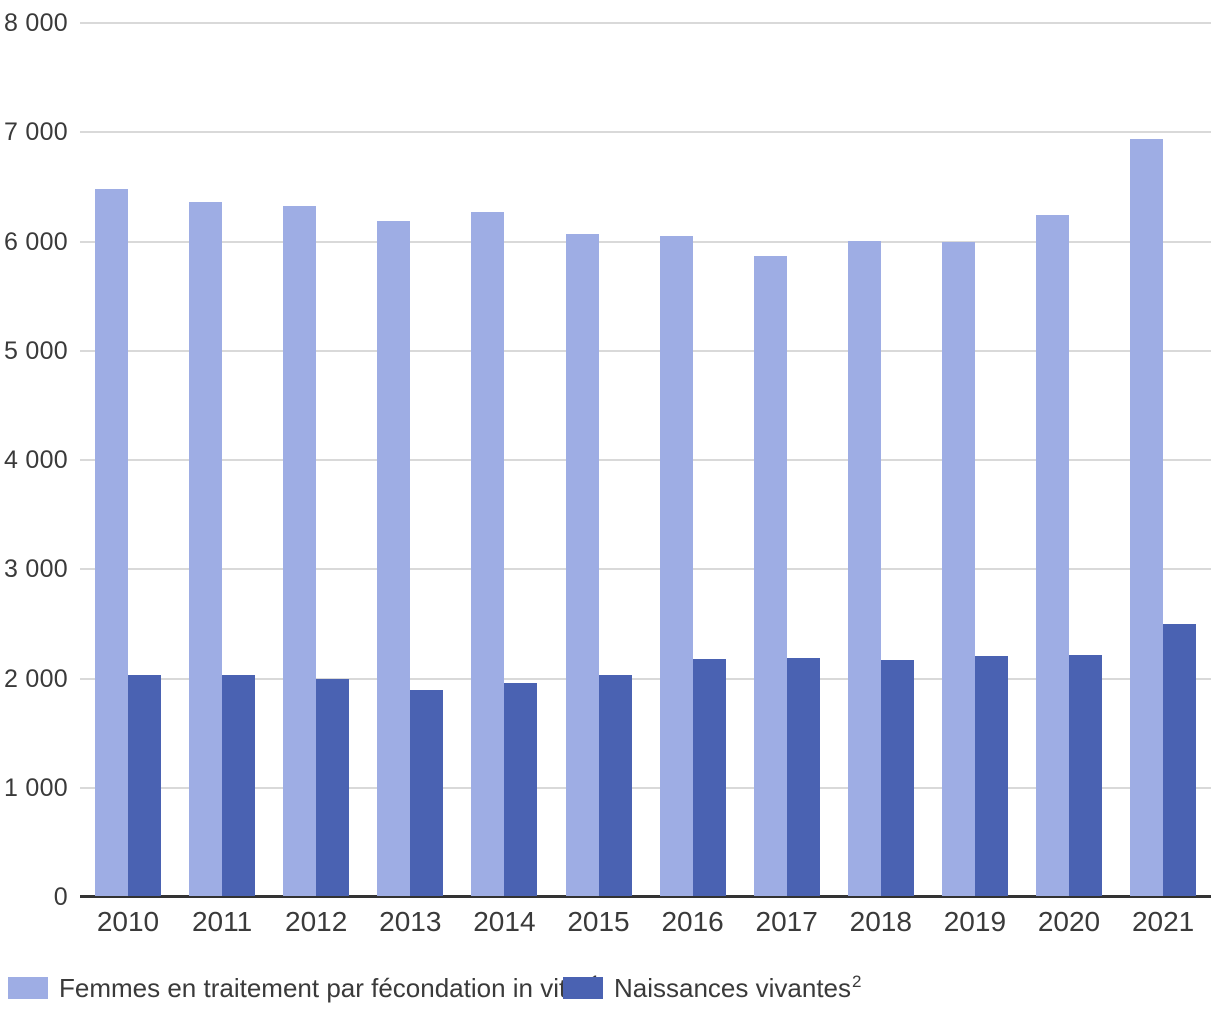  Describe the element at coordinates (645, 896) in the screenshot. I see `x-axis-line` at that location.